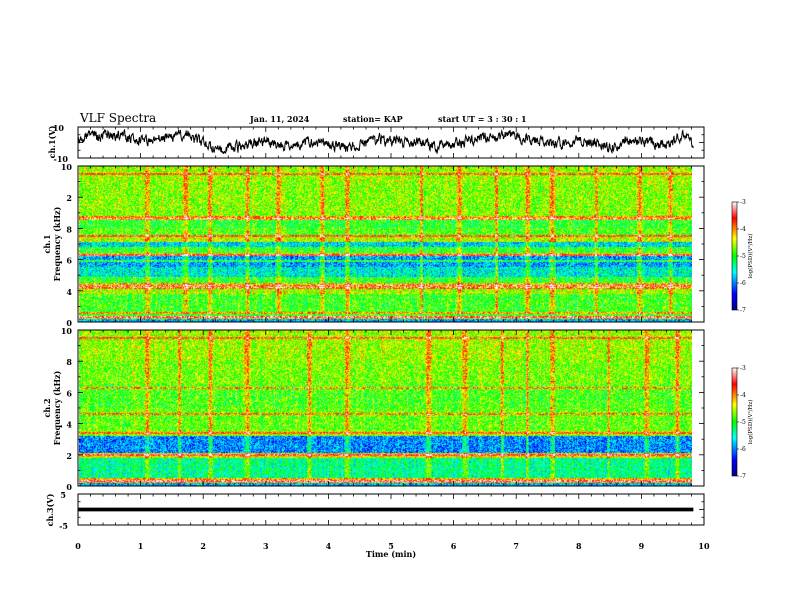  Describe the element at coordinates (279, 119) in the screenshot. I see `date-label: Jan. 11, 2024` at that location.